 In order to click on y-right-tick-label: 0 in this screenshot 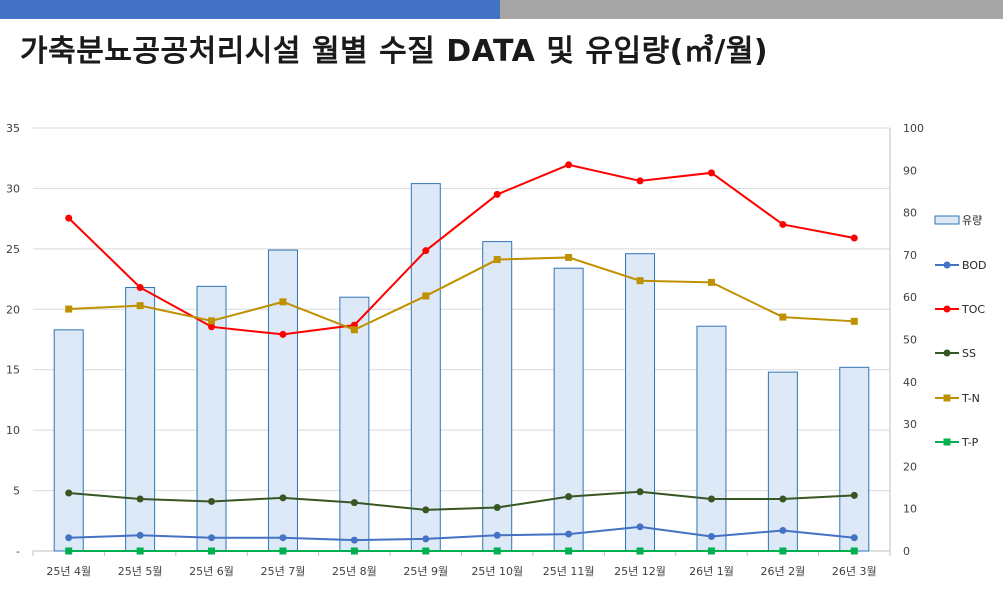, I will do `click(906, 551)`.